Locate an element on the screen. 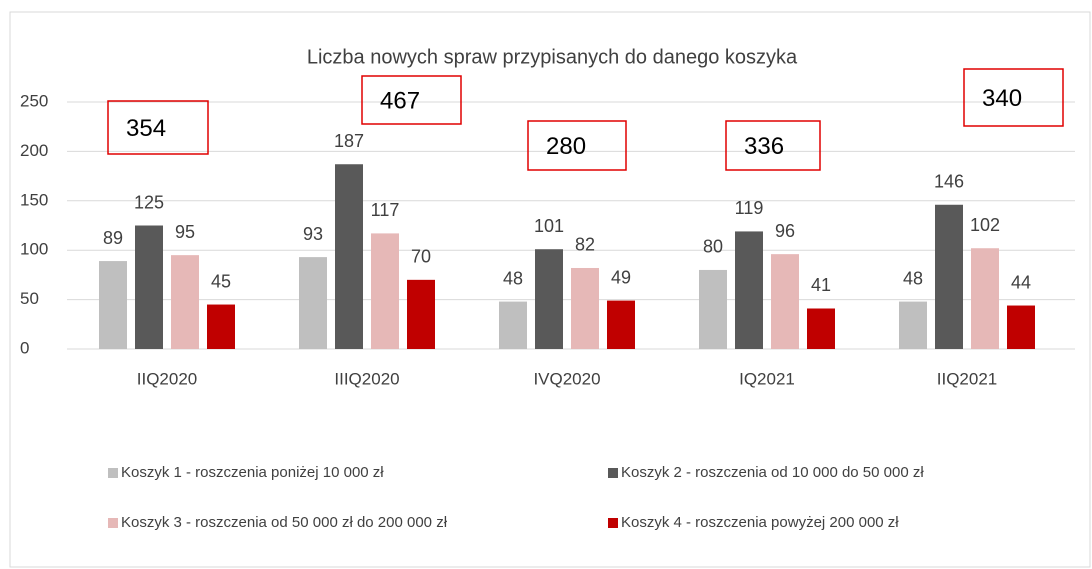 The width and height of the screenshot is (1092, 569). data-label: 146 is located at coordinates (949, 182).